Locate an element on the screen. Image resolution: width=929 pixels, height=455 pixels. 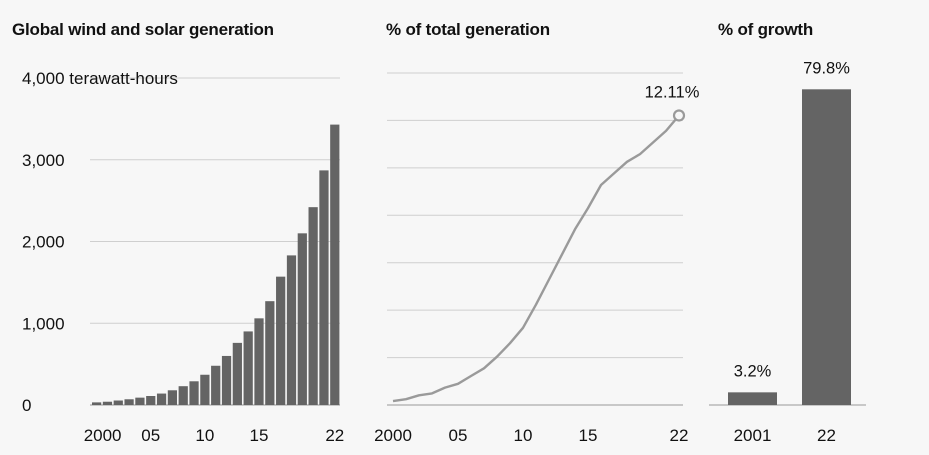
y-tick-label: 2,000 is located at coordinates (43, 242).